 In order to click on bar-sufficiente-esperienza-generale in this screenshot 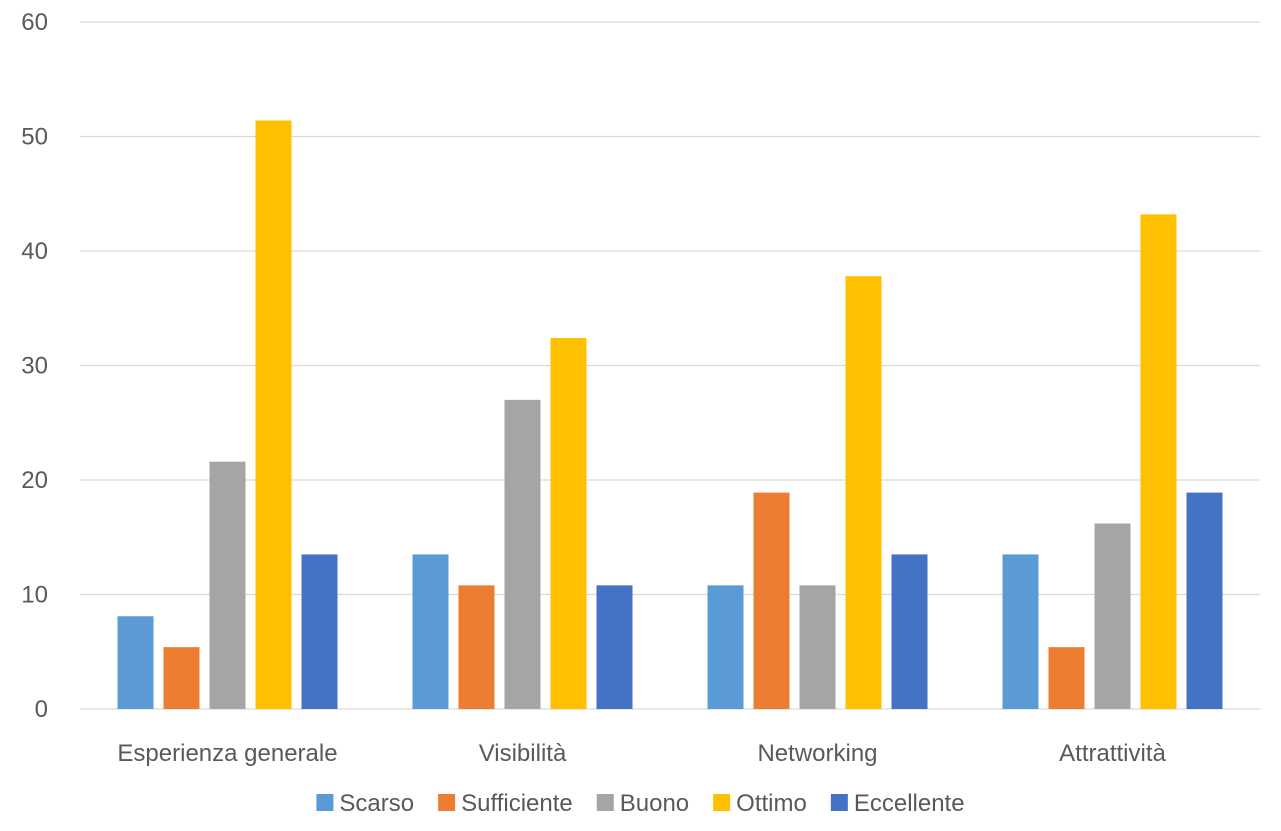, I will do `click(181, 678)`.